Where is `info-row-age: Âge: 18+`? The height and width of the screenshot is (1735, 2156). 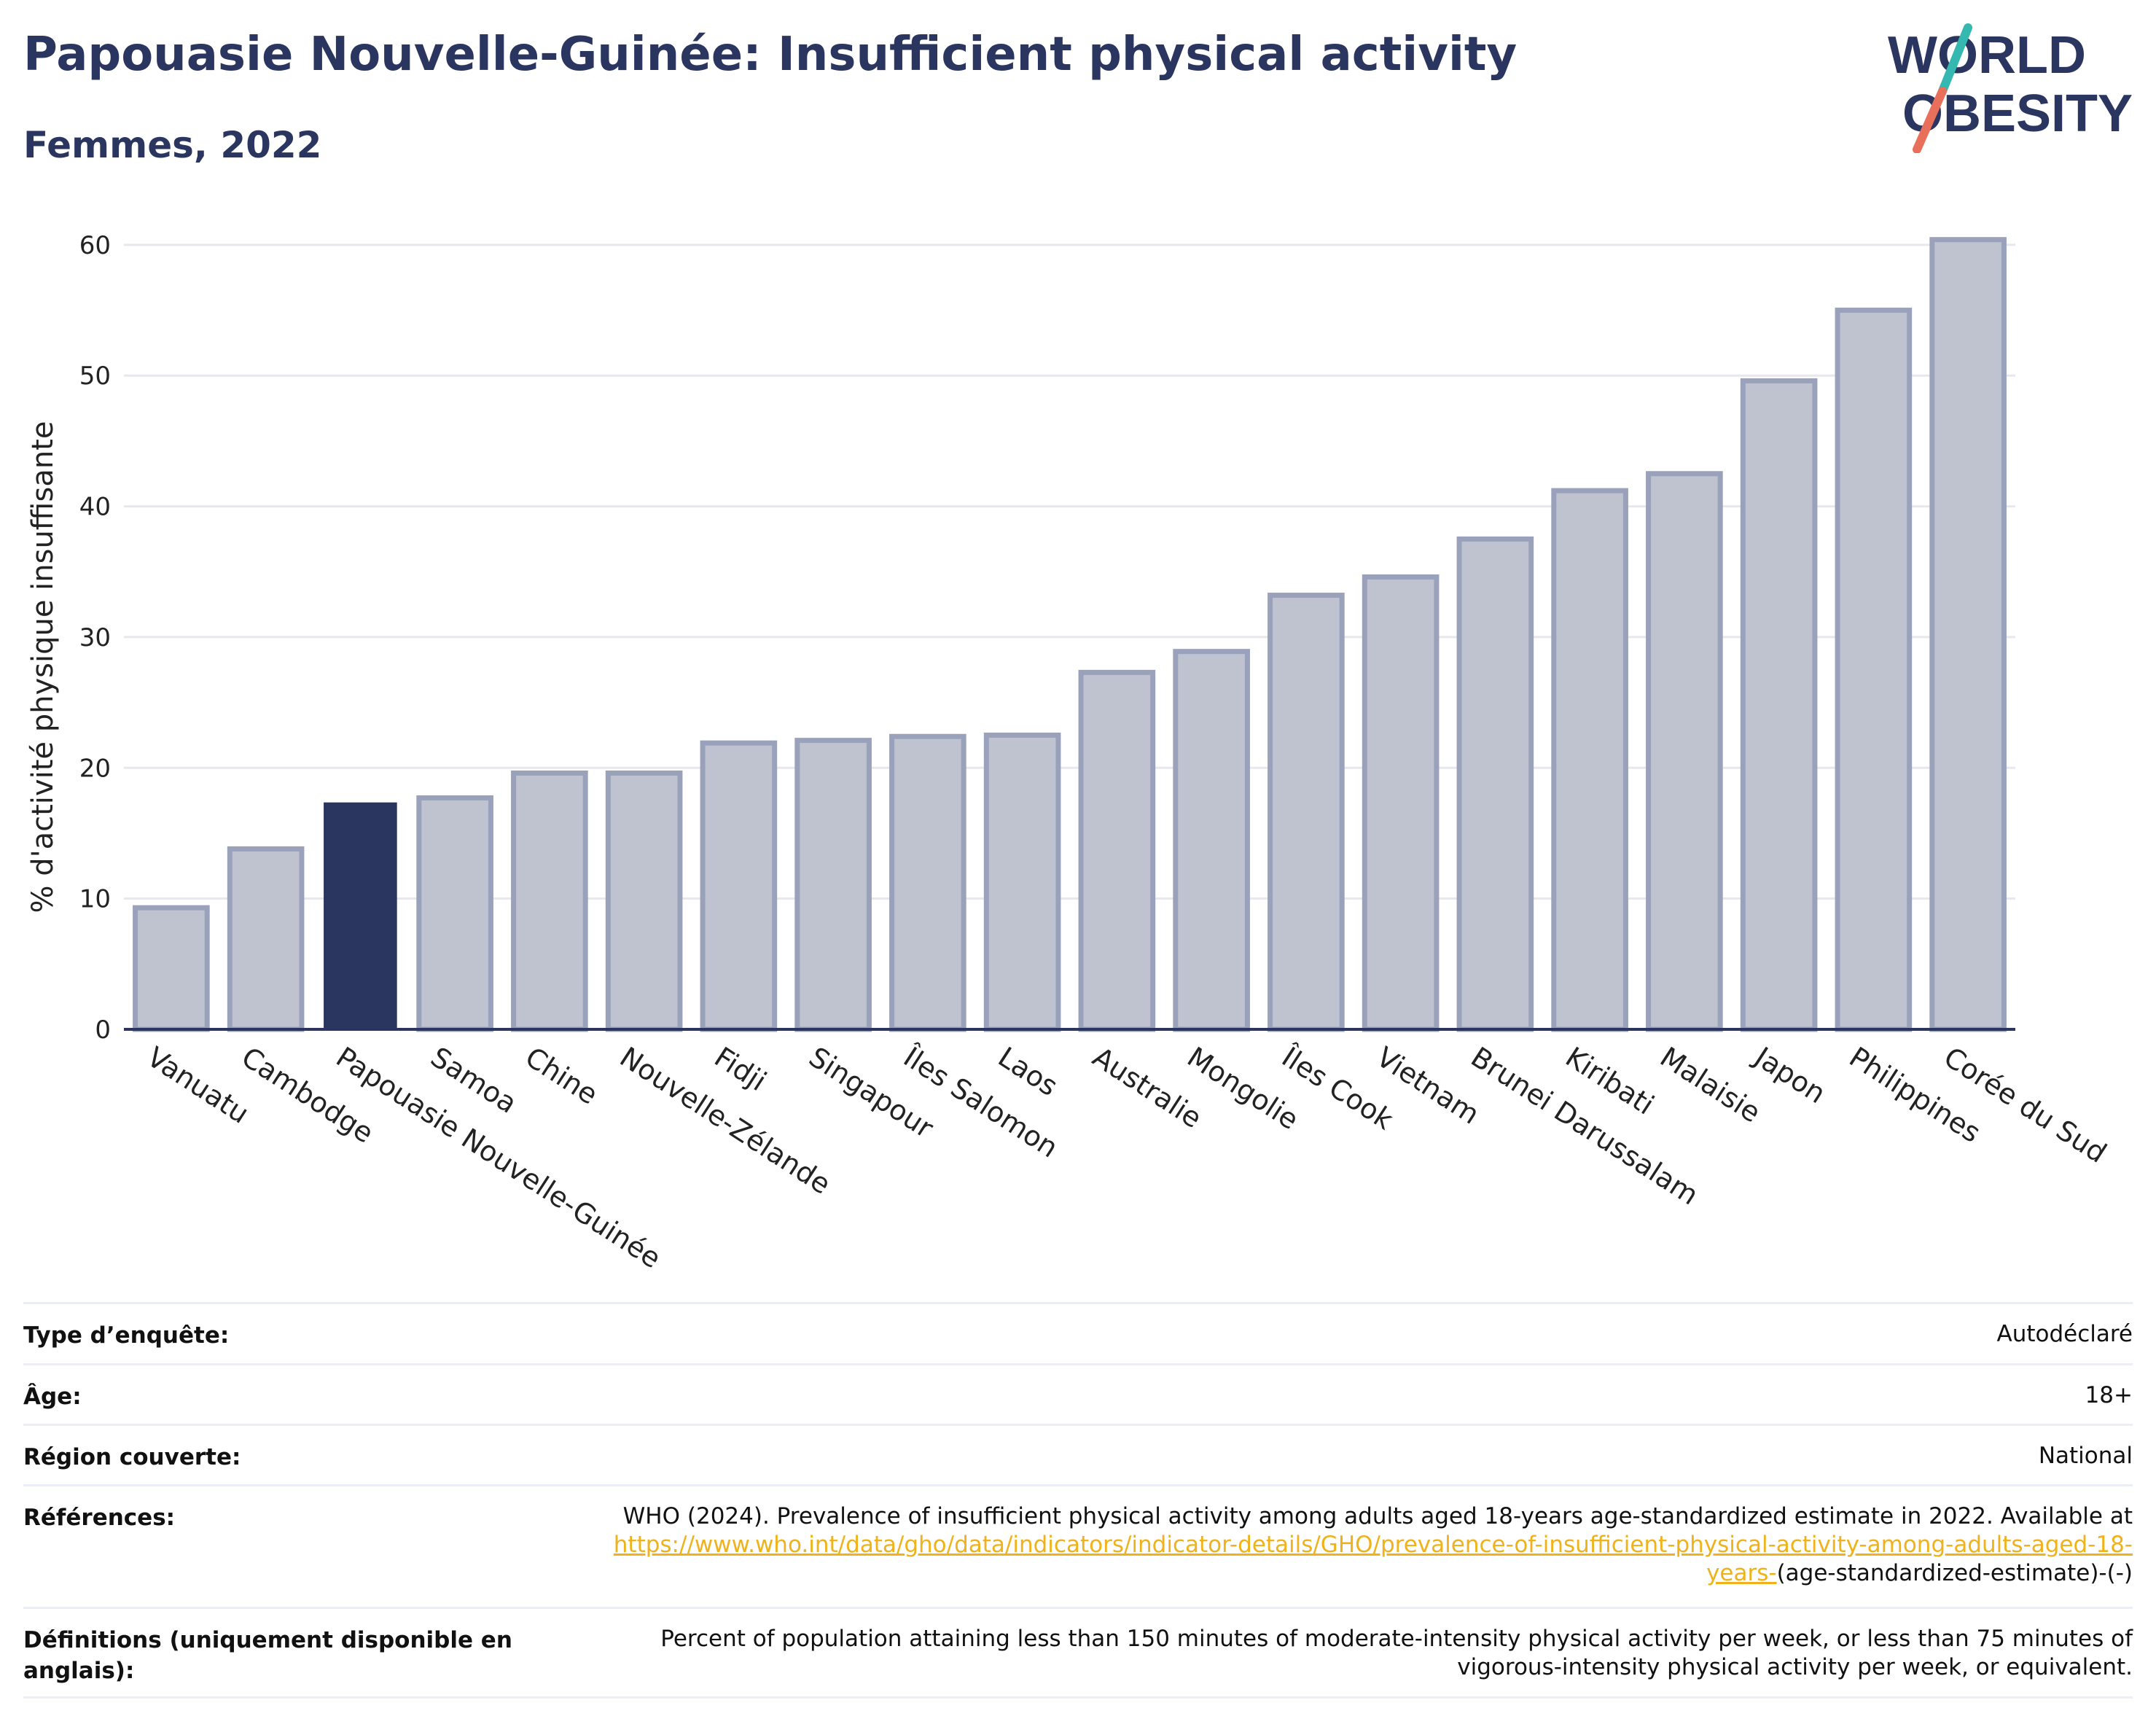 info-row-age: Âge: 18+ is located at coordinates (1078, 1393).